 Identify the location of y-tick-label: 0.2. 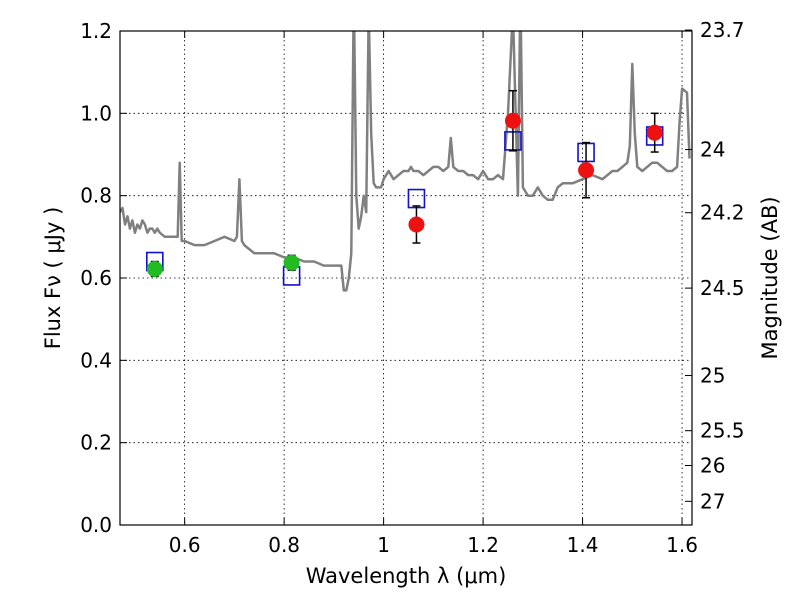
(96, 443).